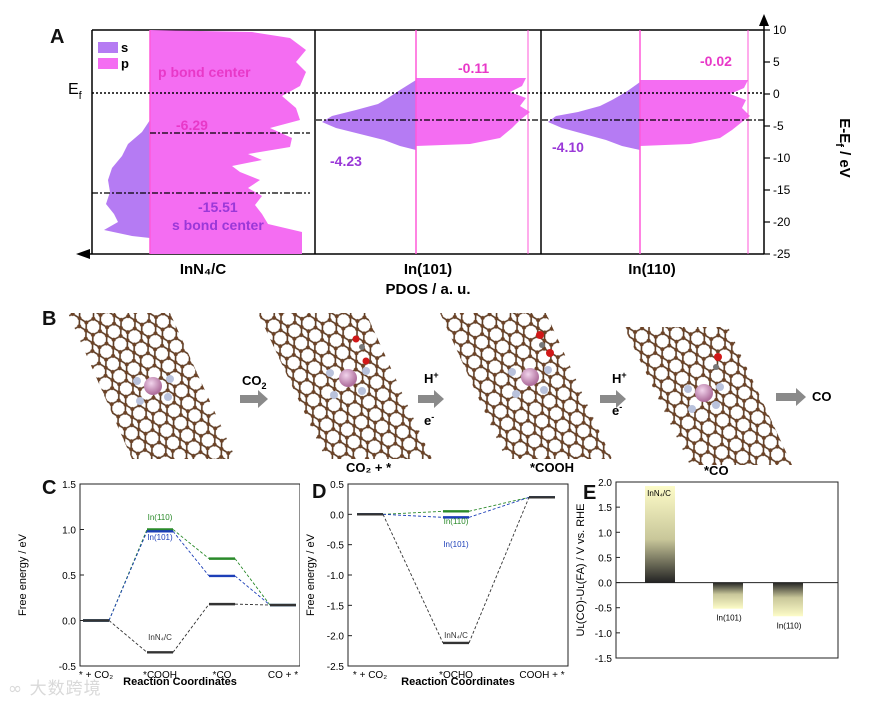  What do you see at coordinates (75, 91) in the screenshot?
I see `fermi-label: Ef` at bounding box center [75, 91].